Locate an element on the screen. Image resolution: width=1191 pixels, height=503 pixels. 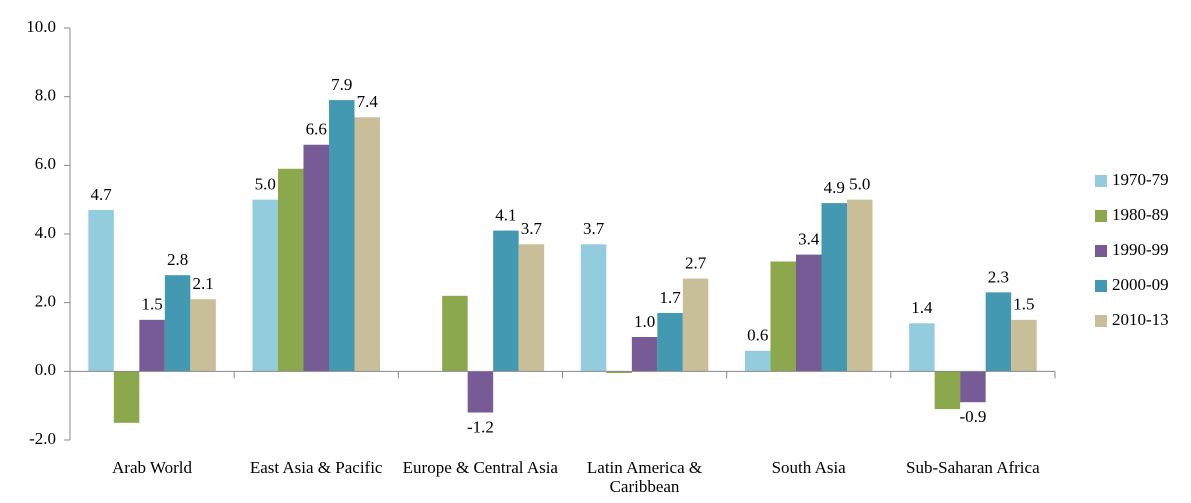
y-tick-label: 4.0 is located at coordinates (45, 232).